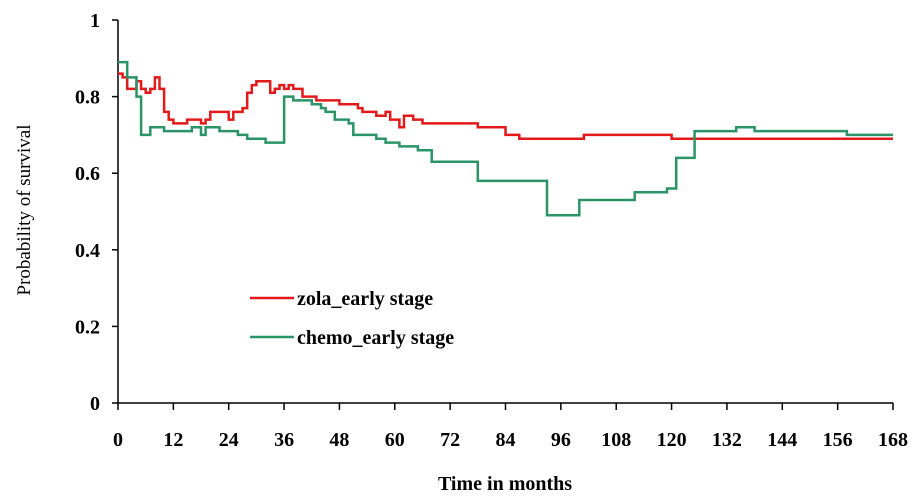 The width and height of the screenshot is (919, 499). I want to click on x-tick-label: 72, so click(450, 440).